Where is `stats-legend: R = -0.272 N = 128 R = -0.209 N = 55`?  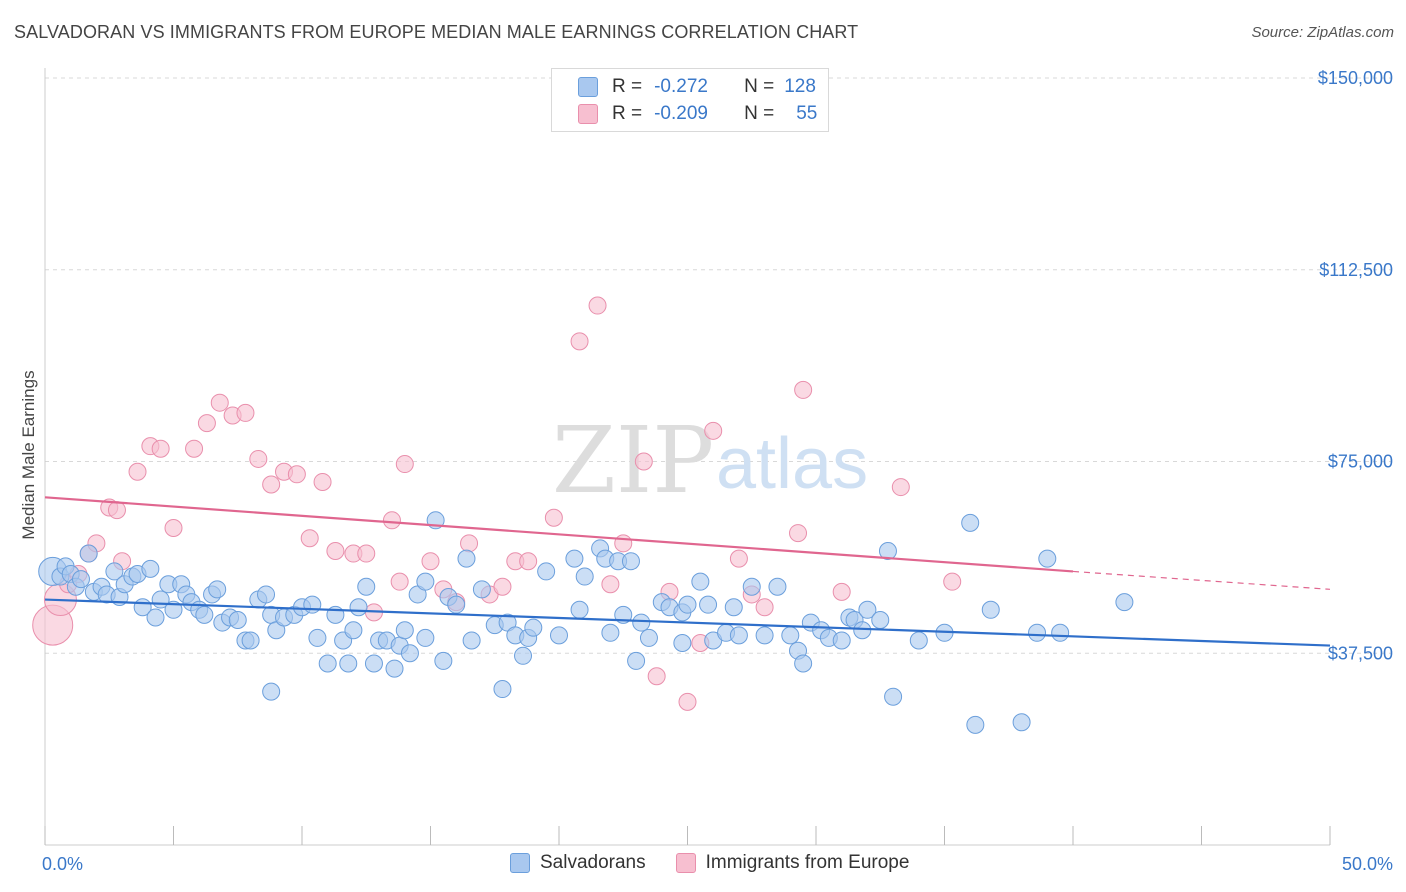
stats-legend: R = -0.272 N = 128 R = -0.209 N = 55 is located at coordinates (690, 100).